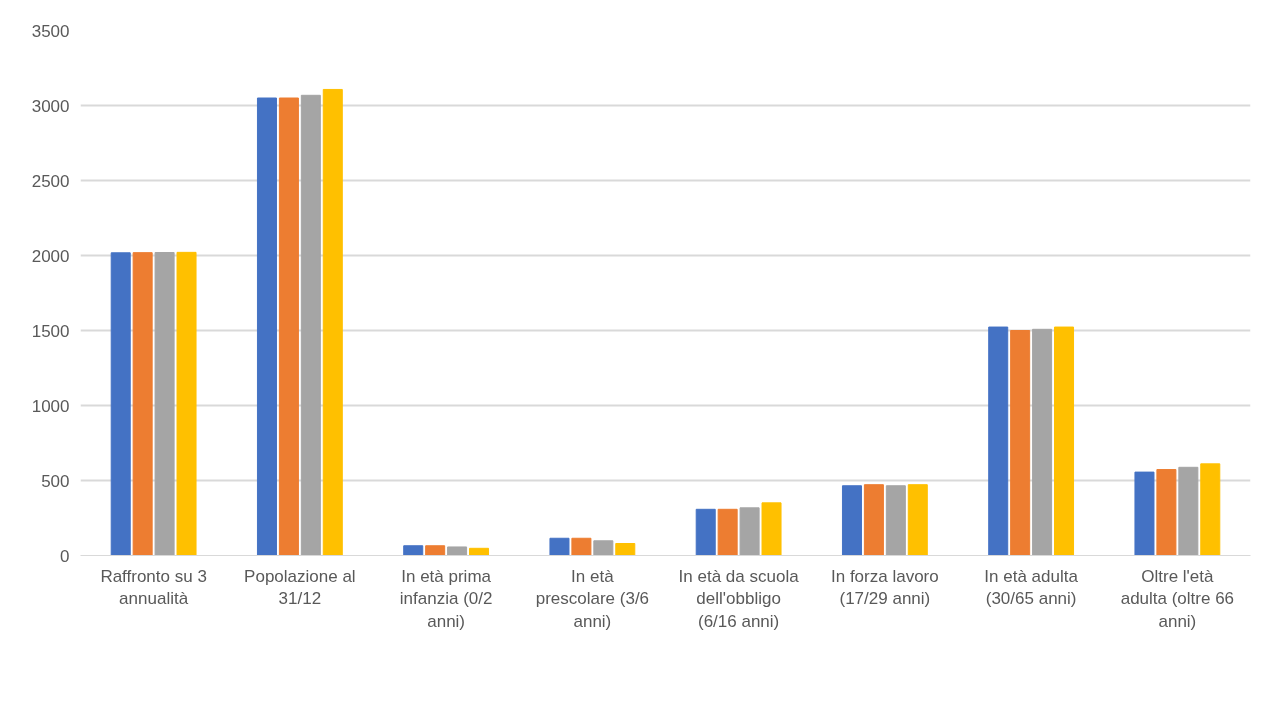  What do you see at coordinates (50, 31) in the screenshot?
I see `y-tick-label: 3500` at bounding box center [50, 31].